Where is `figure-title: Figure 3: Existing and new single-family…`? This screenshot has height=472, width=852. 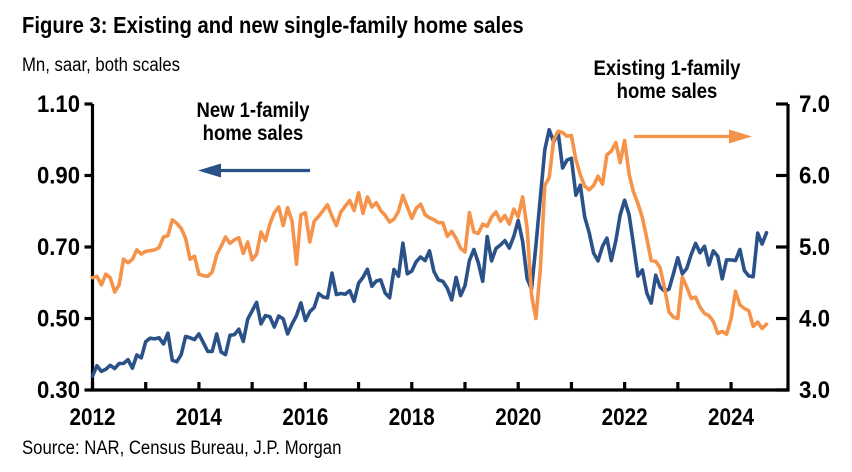 figure-title: Figure 3: Existing and new single-family… is located at coordinates (273, 25).